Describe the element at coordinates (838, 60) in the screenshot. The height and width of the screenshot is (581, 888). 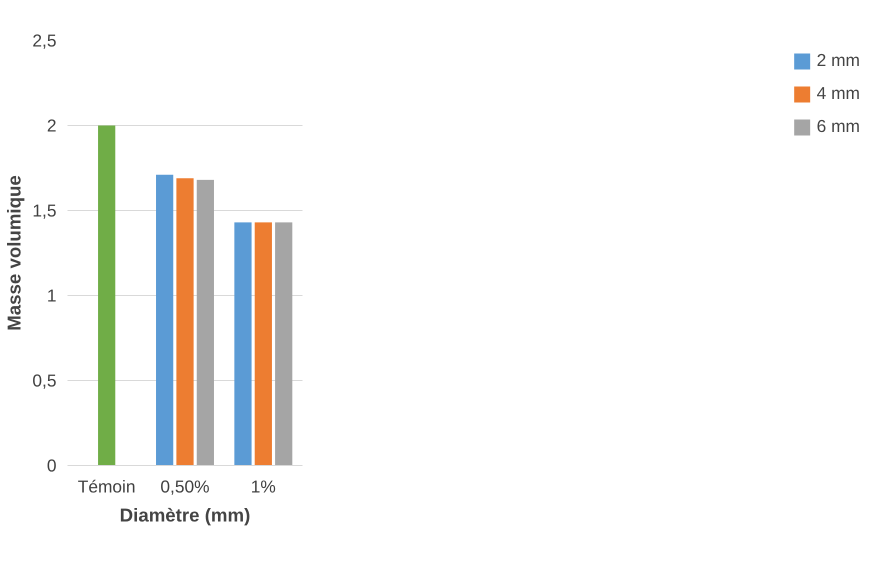
I see `legend-label: 2 mm` at that location.